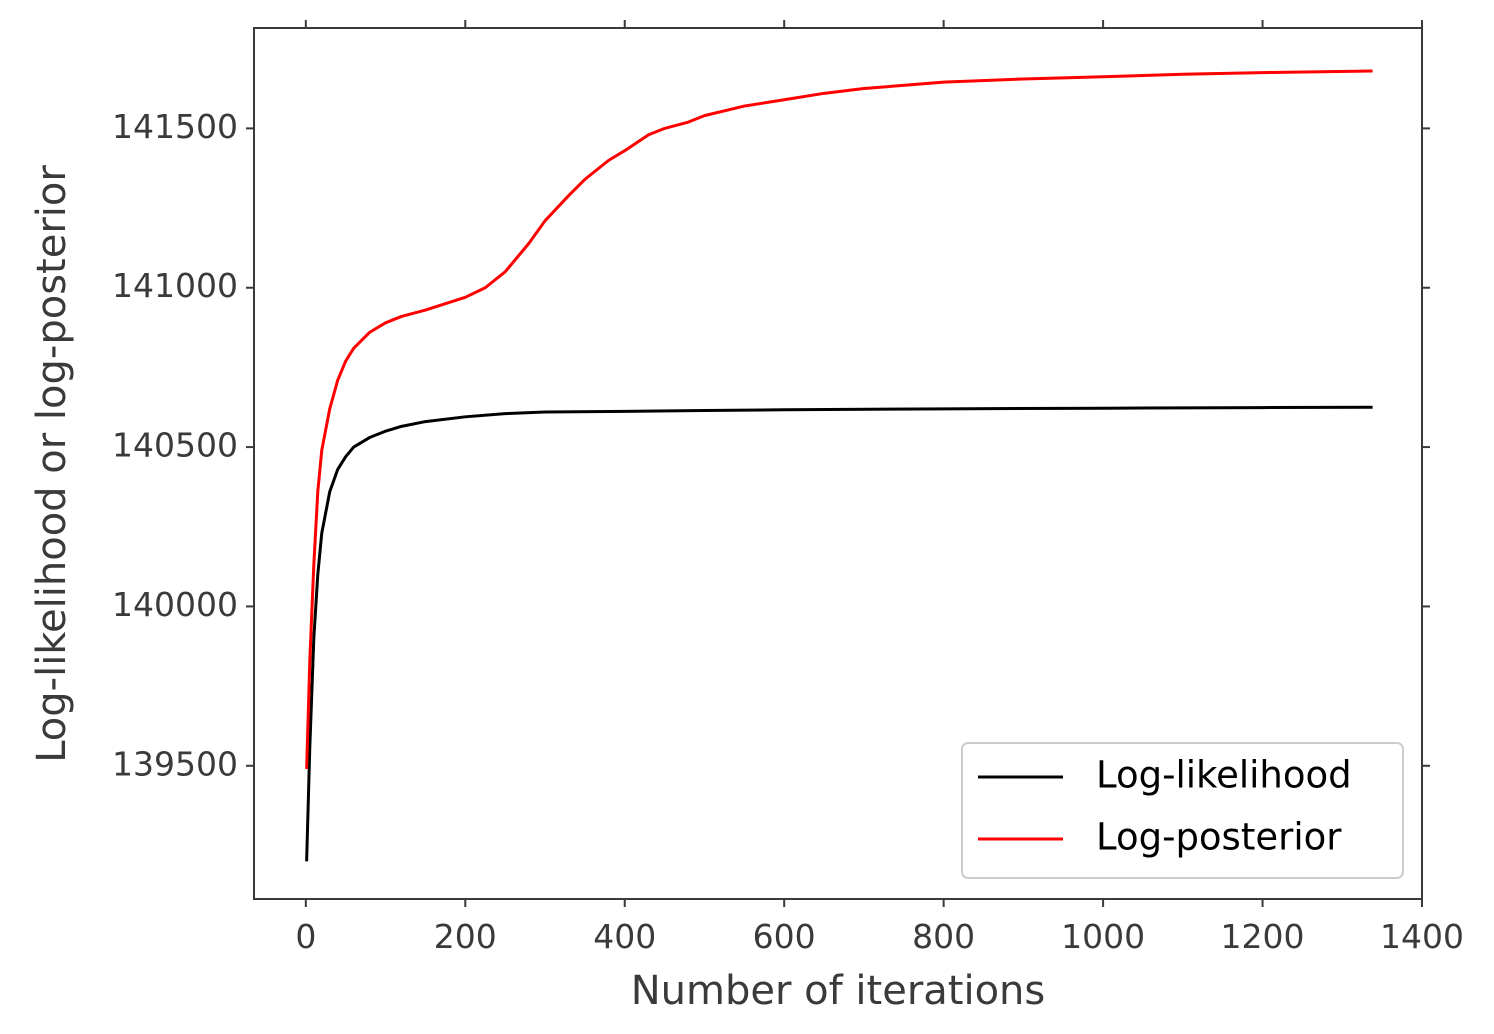 This screenshot has height=1034, width=1494. I want to click on legend: Log-likelihood Log-posterior, so click(1182, 810).